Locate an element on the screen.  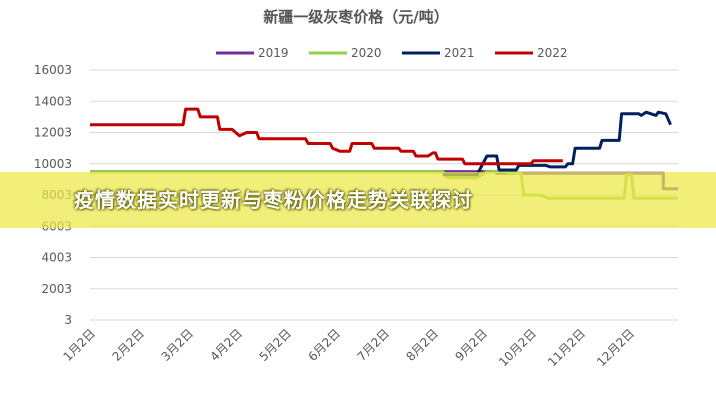
banner-headline: 疫情数据实时更新与枣粉价格走势关联探讨 is located at coordinates (273, 200).